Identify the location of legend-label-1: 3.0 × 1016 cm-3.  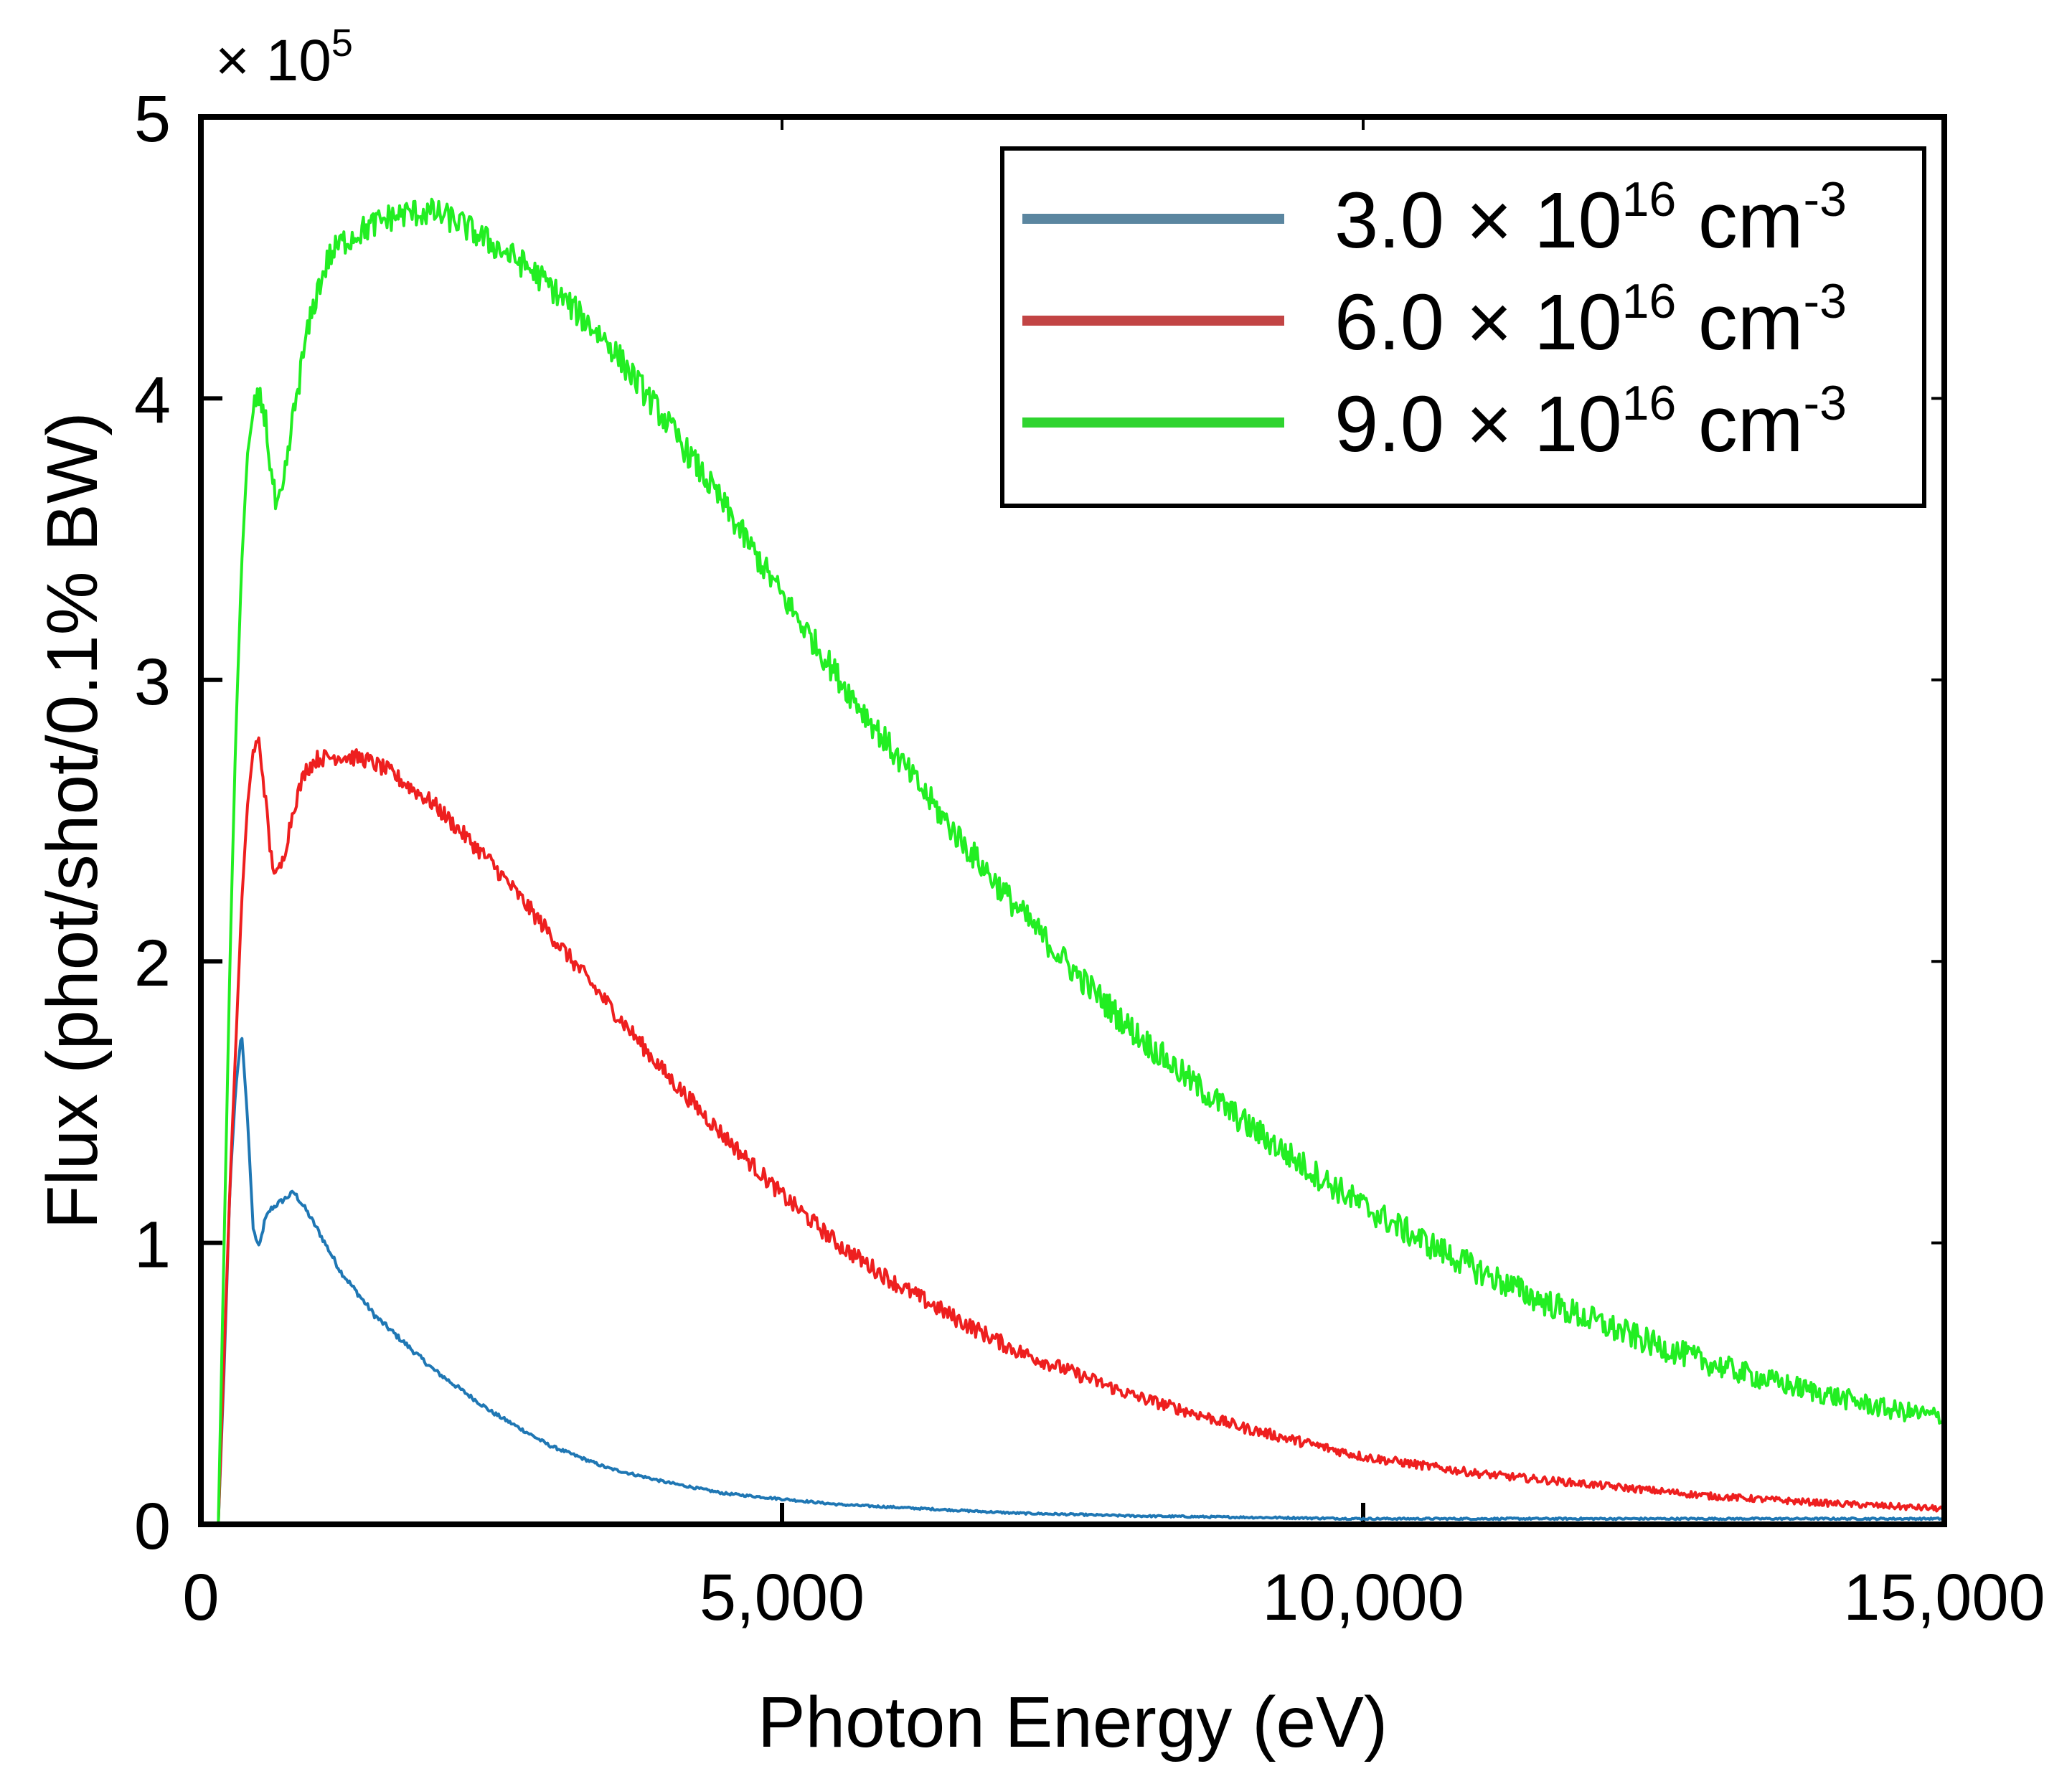
(1590, 218).